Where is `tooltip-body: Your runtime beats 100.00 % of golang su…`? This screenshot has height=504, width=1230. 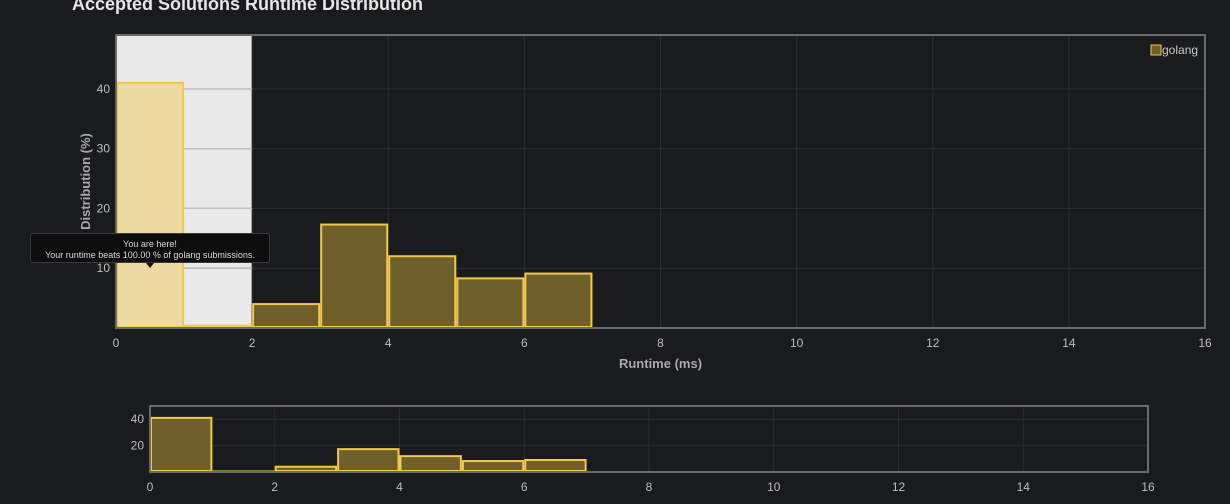 tooltip-body: Your runtime beats 100.00 % of golang su… is located at coordinates (150, 255).